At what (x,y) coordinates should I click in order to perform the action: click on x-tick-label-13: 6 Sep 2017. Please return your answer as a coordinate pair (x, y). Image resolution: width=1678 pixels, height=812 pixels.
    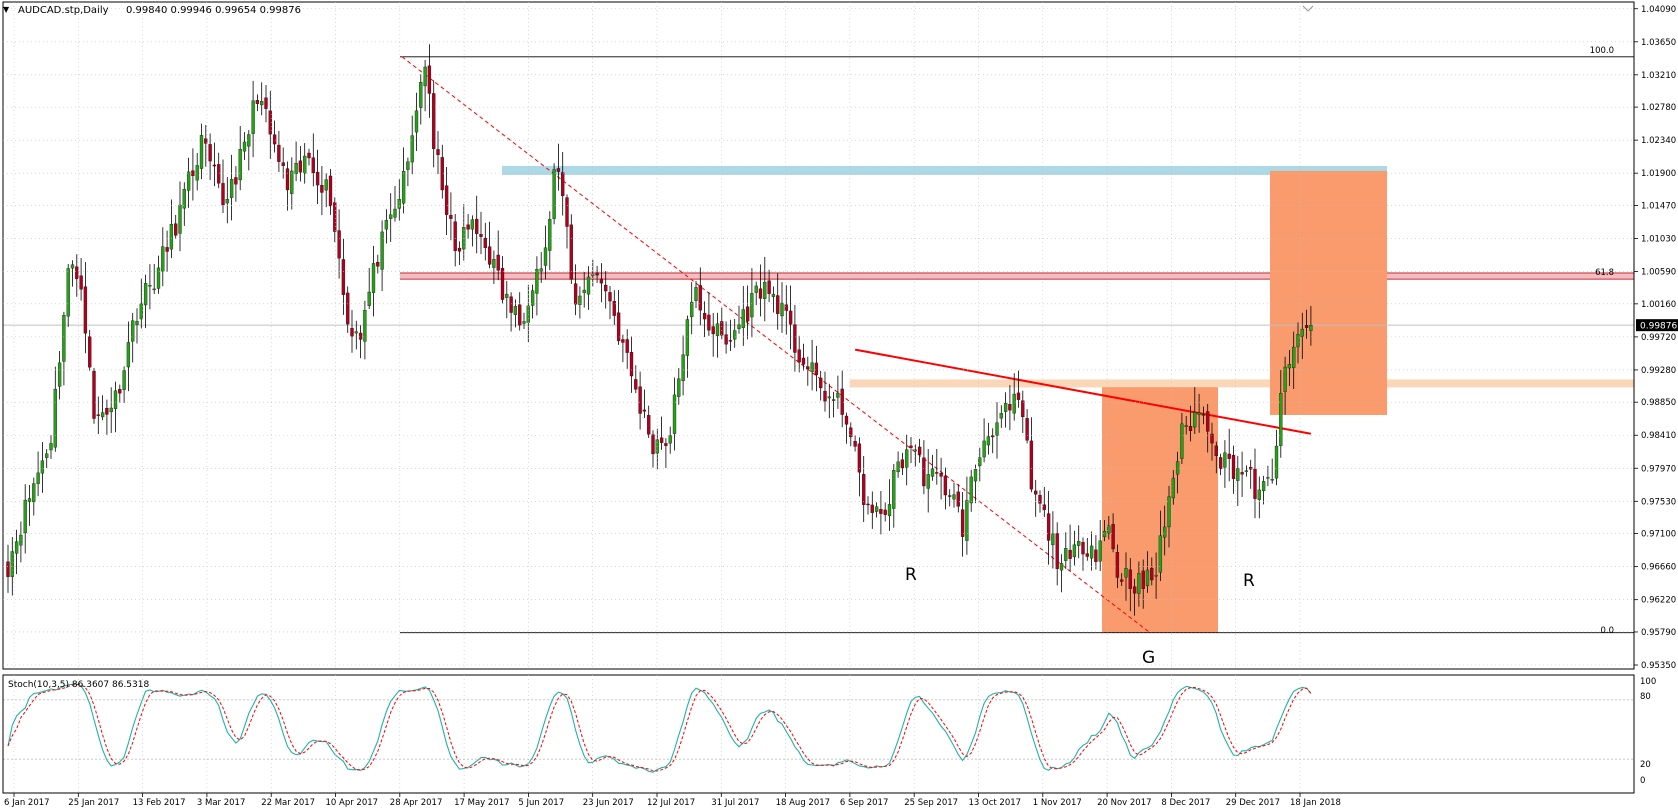
    Looking at the image, I should click on (864, 803).